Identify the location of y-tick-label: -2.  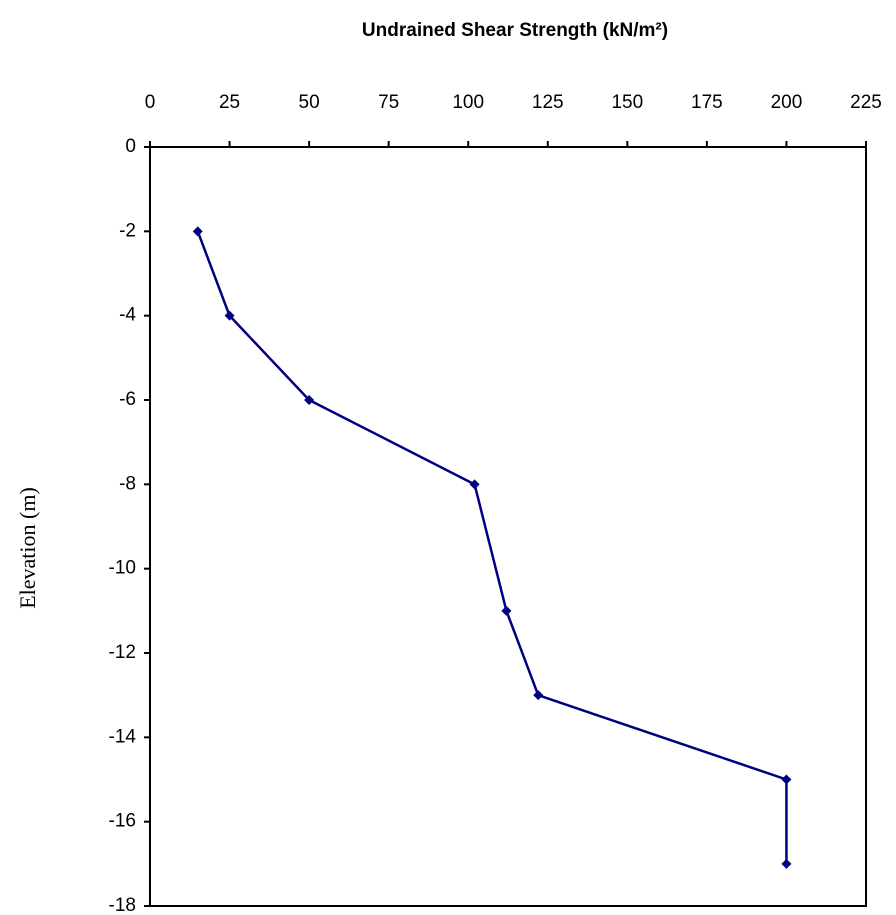
(127, 230).